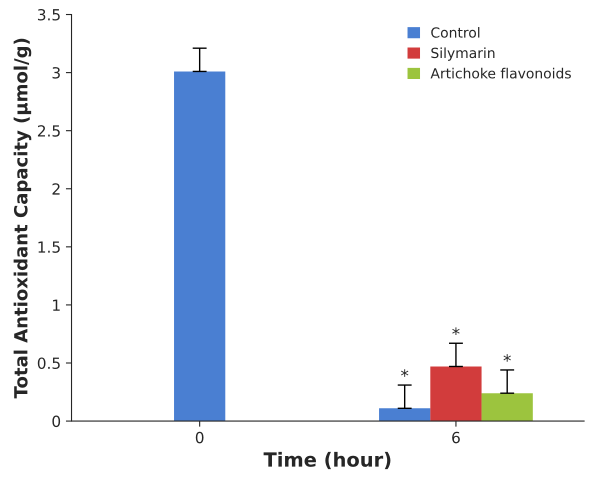 The image size is (596, 484). What do you see at coordinates (56, 422) in the screenshot?
I see `y-tick-label: 0` at bounding box center [56, 422].